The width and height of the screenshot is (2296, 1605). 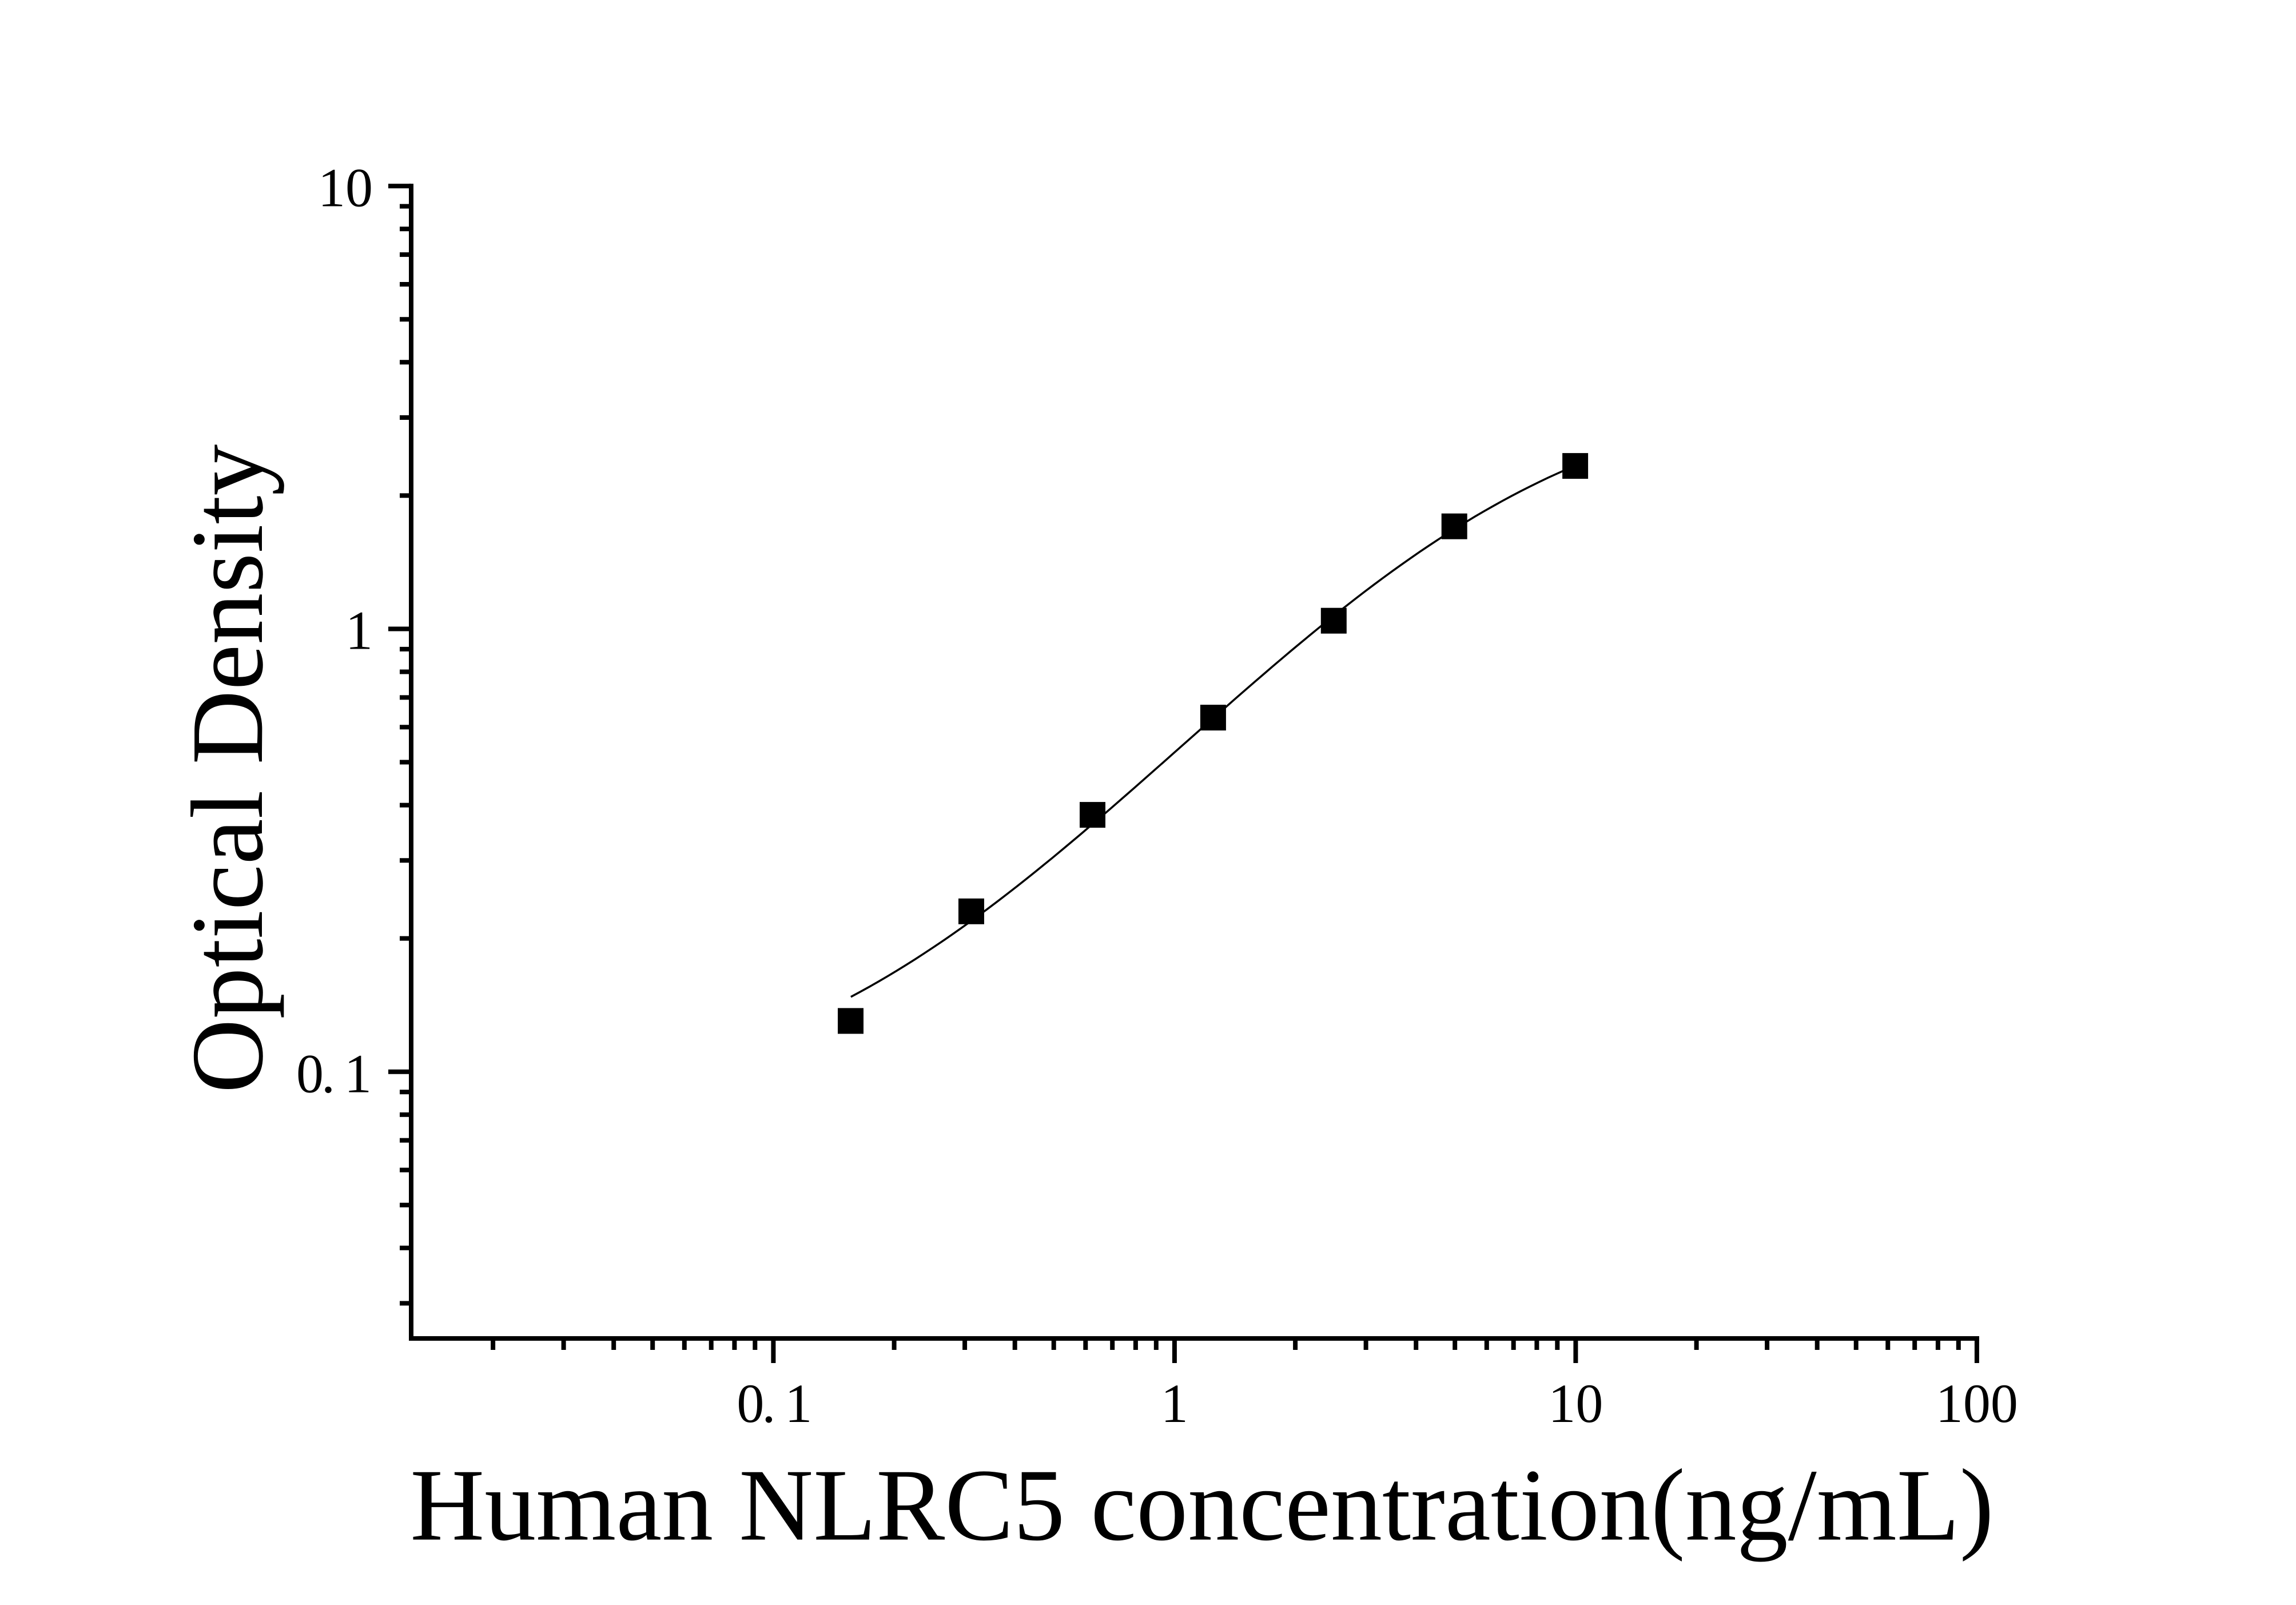 What do you see at coordinates (227, 769) in the screenshot?
I see `svg-text: Optical Density` at bounding box center [227, 769].